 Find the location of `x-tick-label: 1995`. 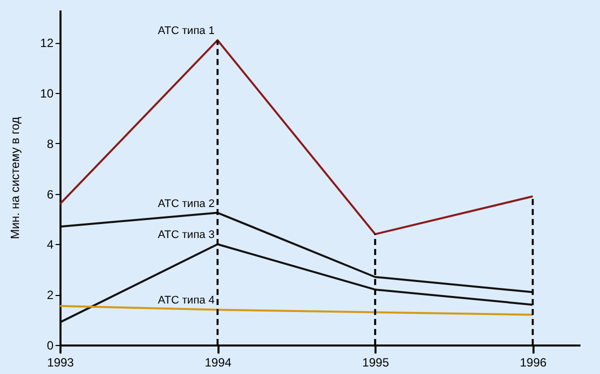

x-tick-label: 1995 is located at coordinates (376, 363).